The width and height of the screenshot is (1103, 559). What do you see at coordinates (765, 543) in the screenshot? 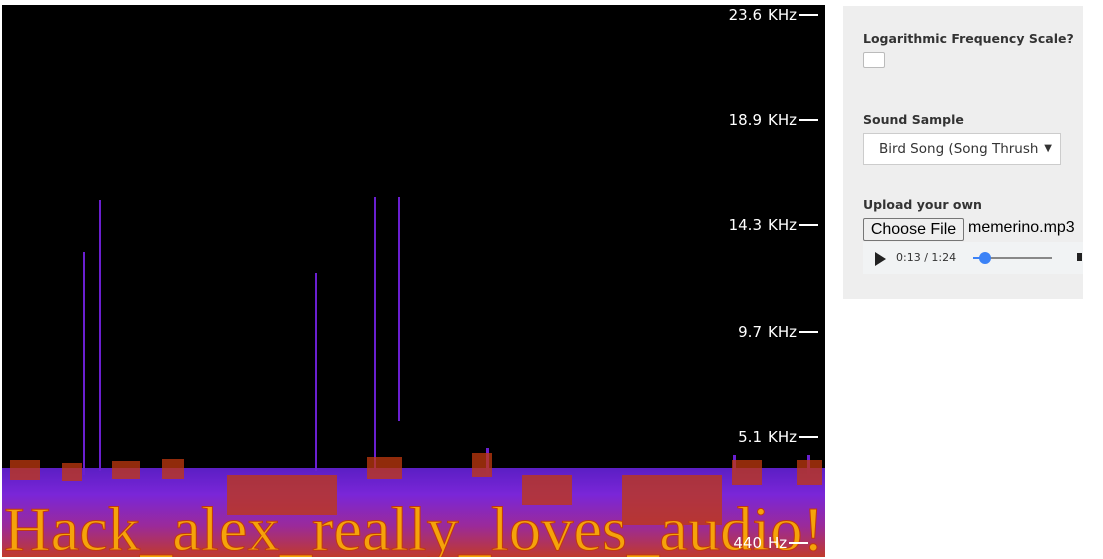
I see `freq-label-440: 440 Hz` at bounding box center [765, 543].